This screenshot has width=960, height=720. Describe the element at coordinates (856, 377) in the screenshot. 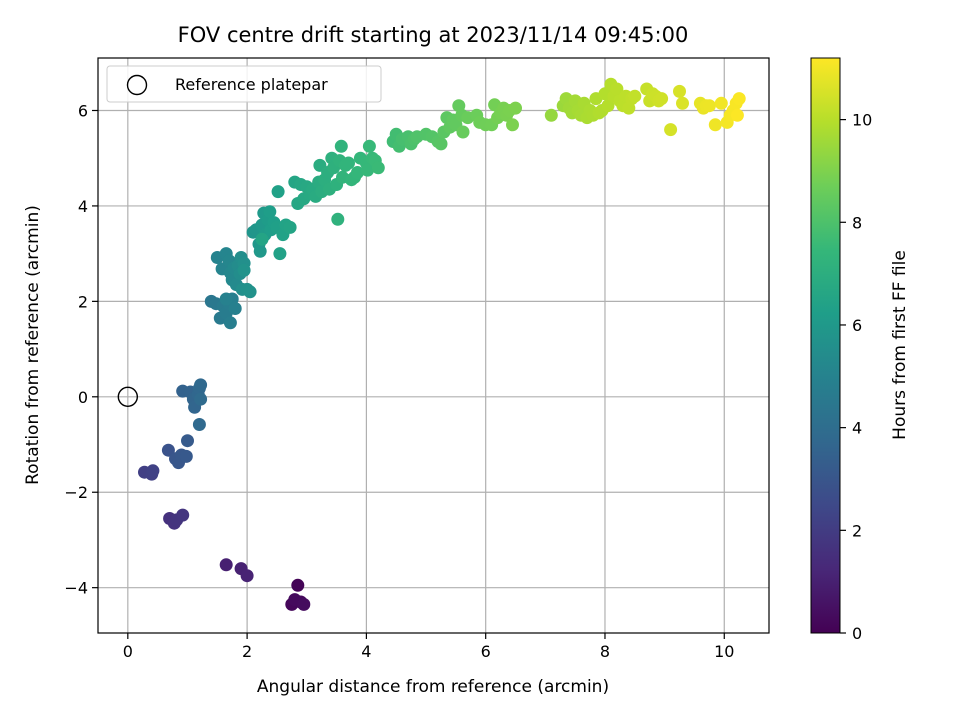

I see `colorbar-ticks: 0 2 4 6 8 10` at that location.